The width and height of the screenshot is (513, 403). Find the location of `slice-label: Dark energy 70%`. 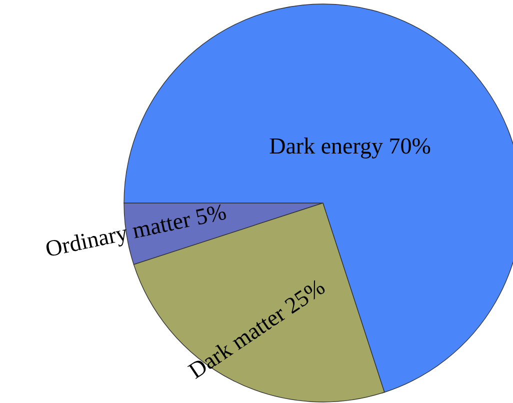

slice-label: Dark energy 70% is located at coordinates (350, 145).